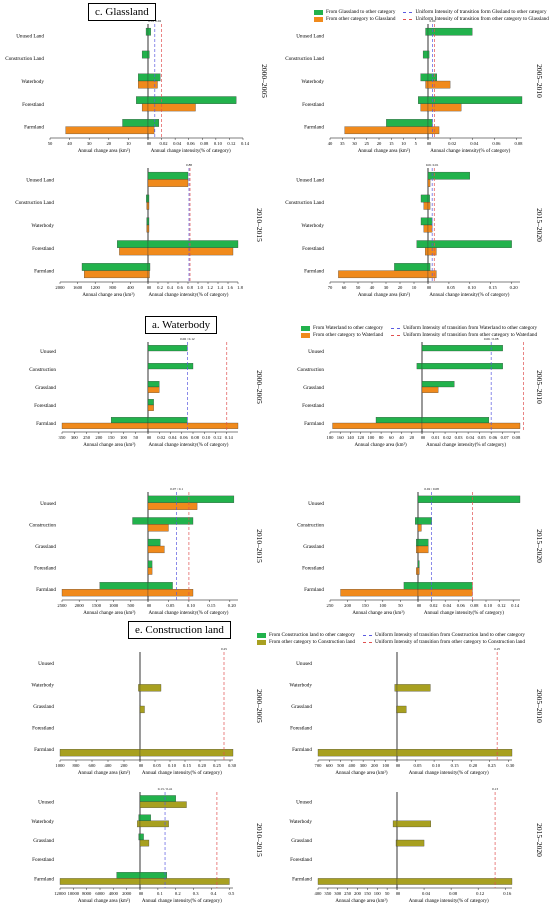 This screenshot has width=550, height=916. What do you see at coordinates (60, 765) in the screenshot?
I see `area-tick-label: 1000` at bounding box center [60, 765].